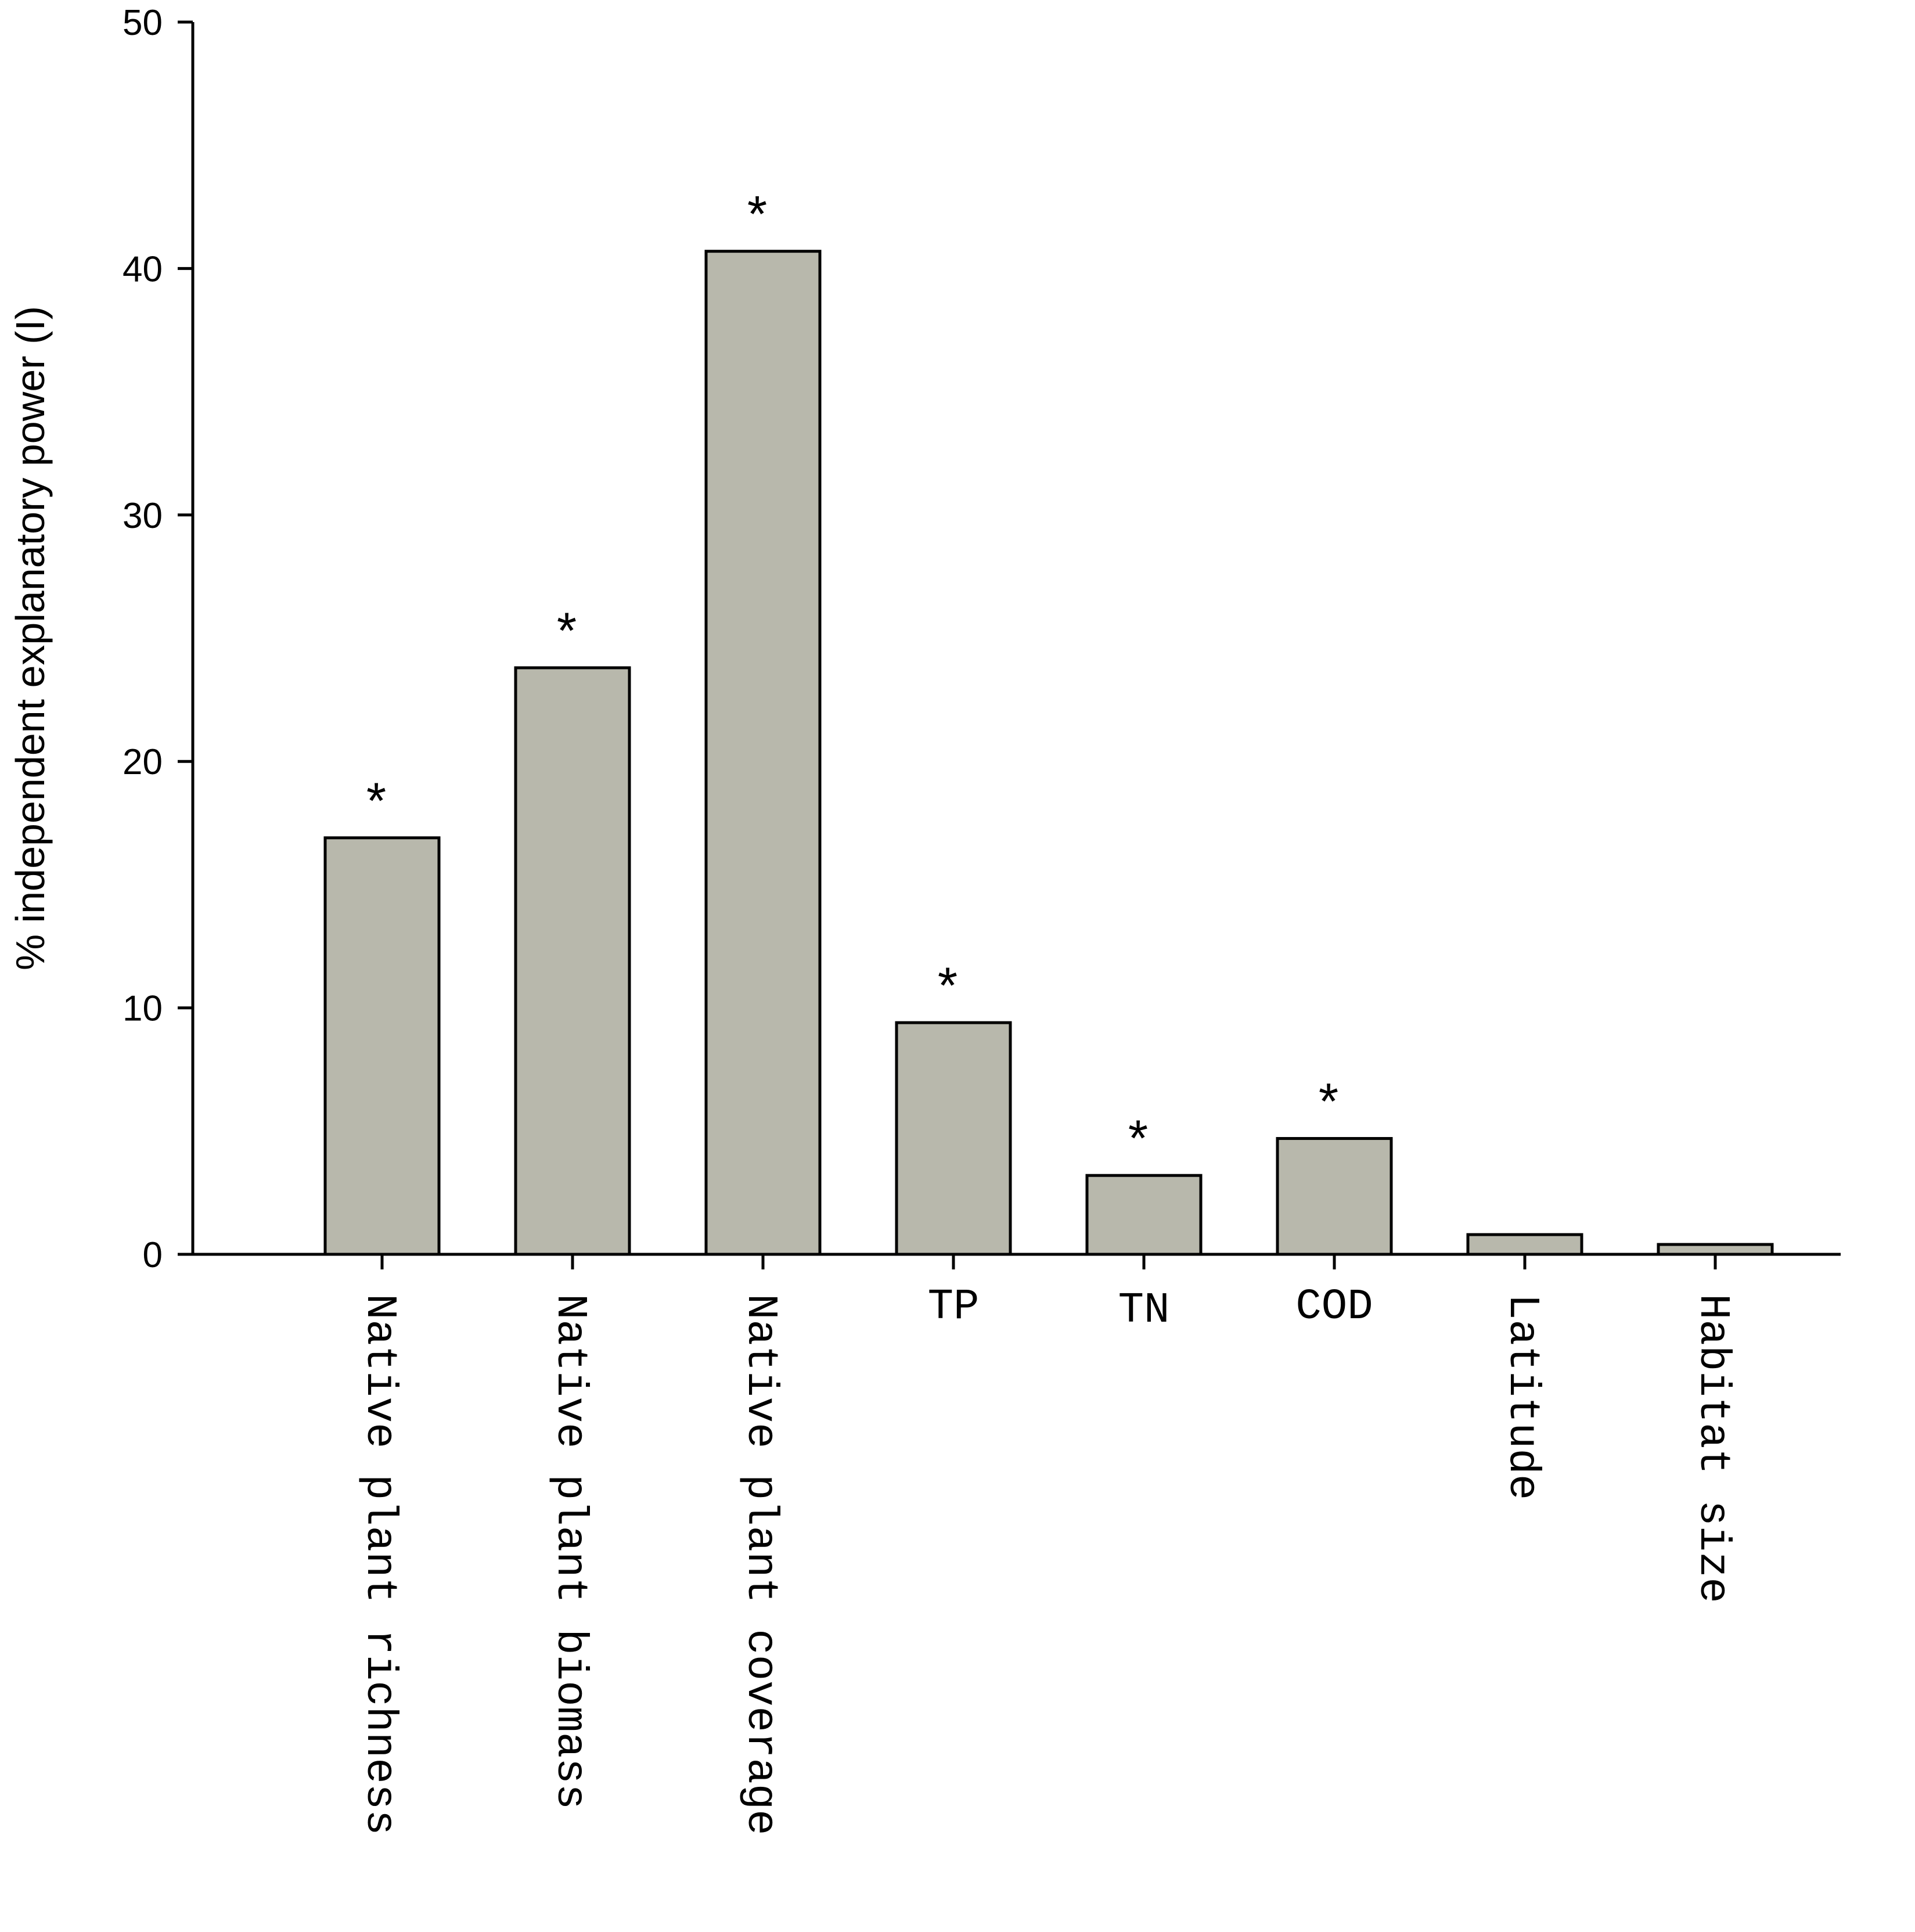 The height and width of the screenshot is (1932, 1915). What do you see at coordinates (1048, 1261) in the screenshot?
I see `x-ticks` at bounding box center [1048, 1261].